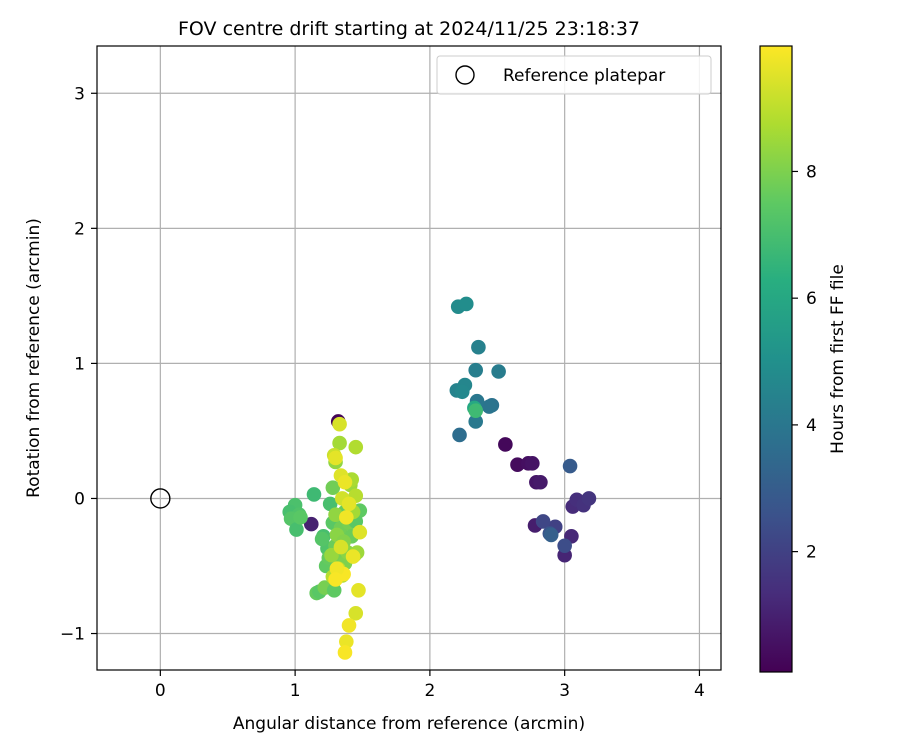  I want to click on x-axis-ticks: 0 1 2 3 4, so click(430, 685).